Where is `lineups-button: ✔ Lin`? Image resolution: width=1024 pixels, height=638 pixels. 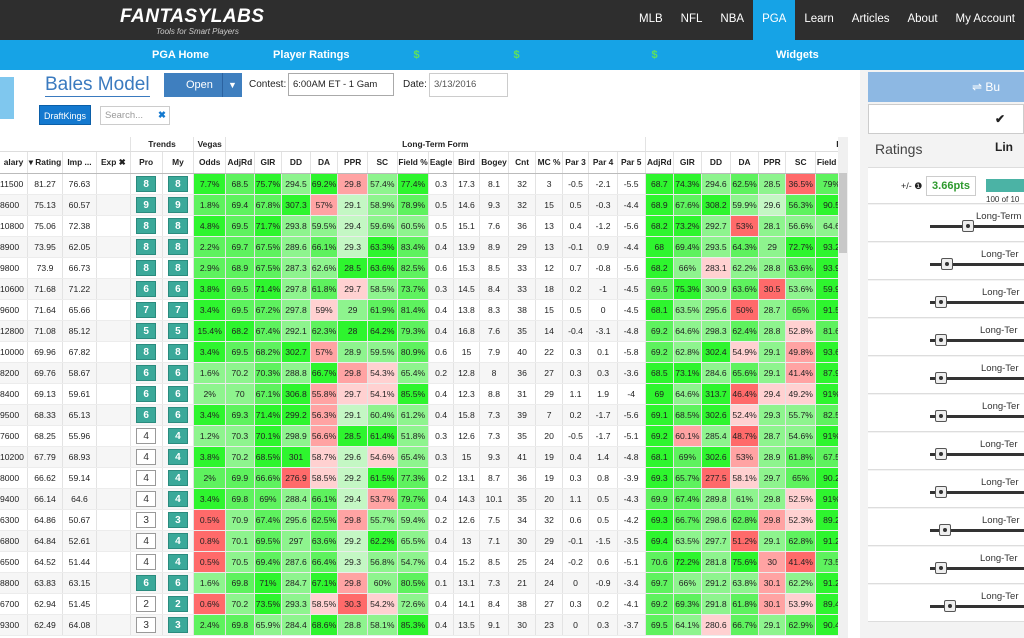 lineups-button: ✔ Lin is located at coordinates (946, 129).